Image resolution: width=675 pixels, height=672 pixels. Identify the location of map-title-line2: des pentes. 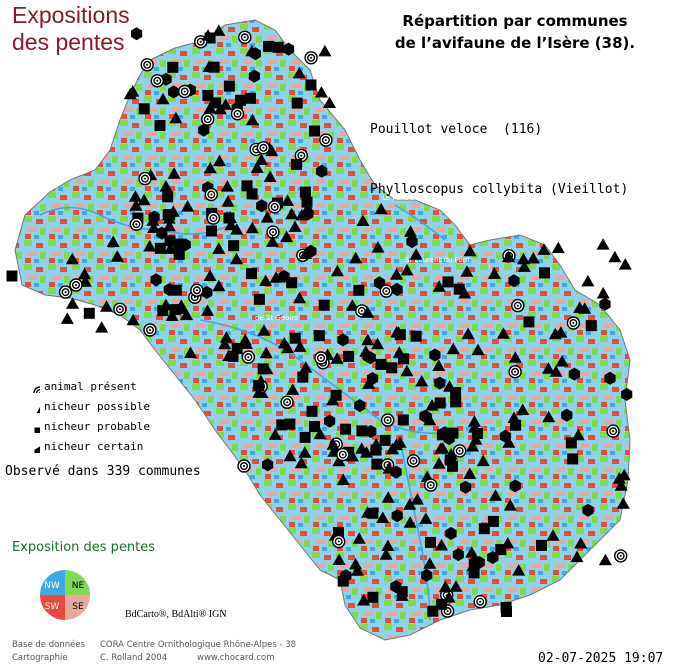
(68, 42).